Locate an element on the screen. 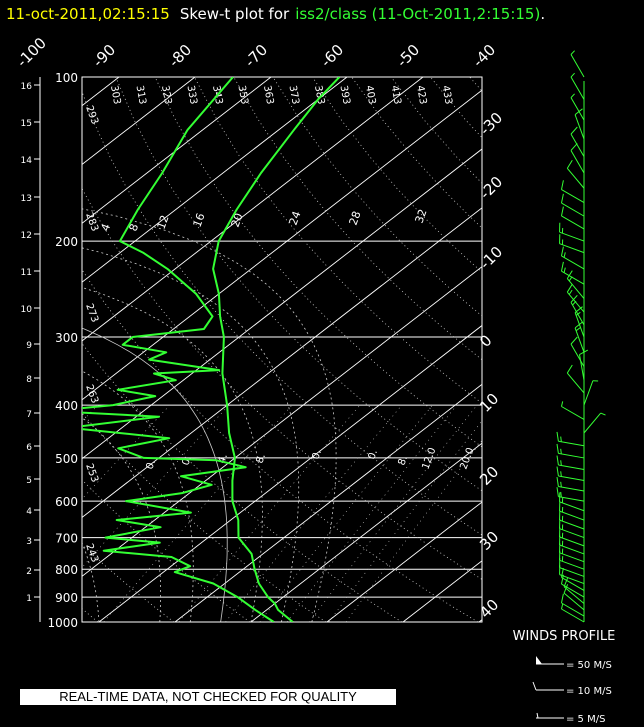  right-temp-label-0: 0 is located at coordinates (485, 340).